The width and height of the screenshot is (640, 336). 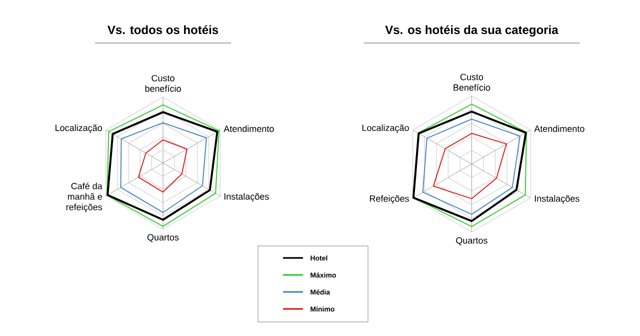 I want to click on spoke-label: Custo Benefício, so click(x=472, y=82).